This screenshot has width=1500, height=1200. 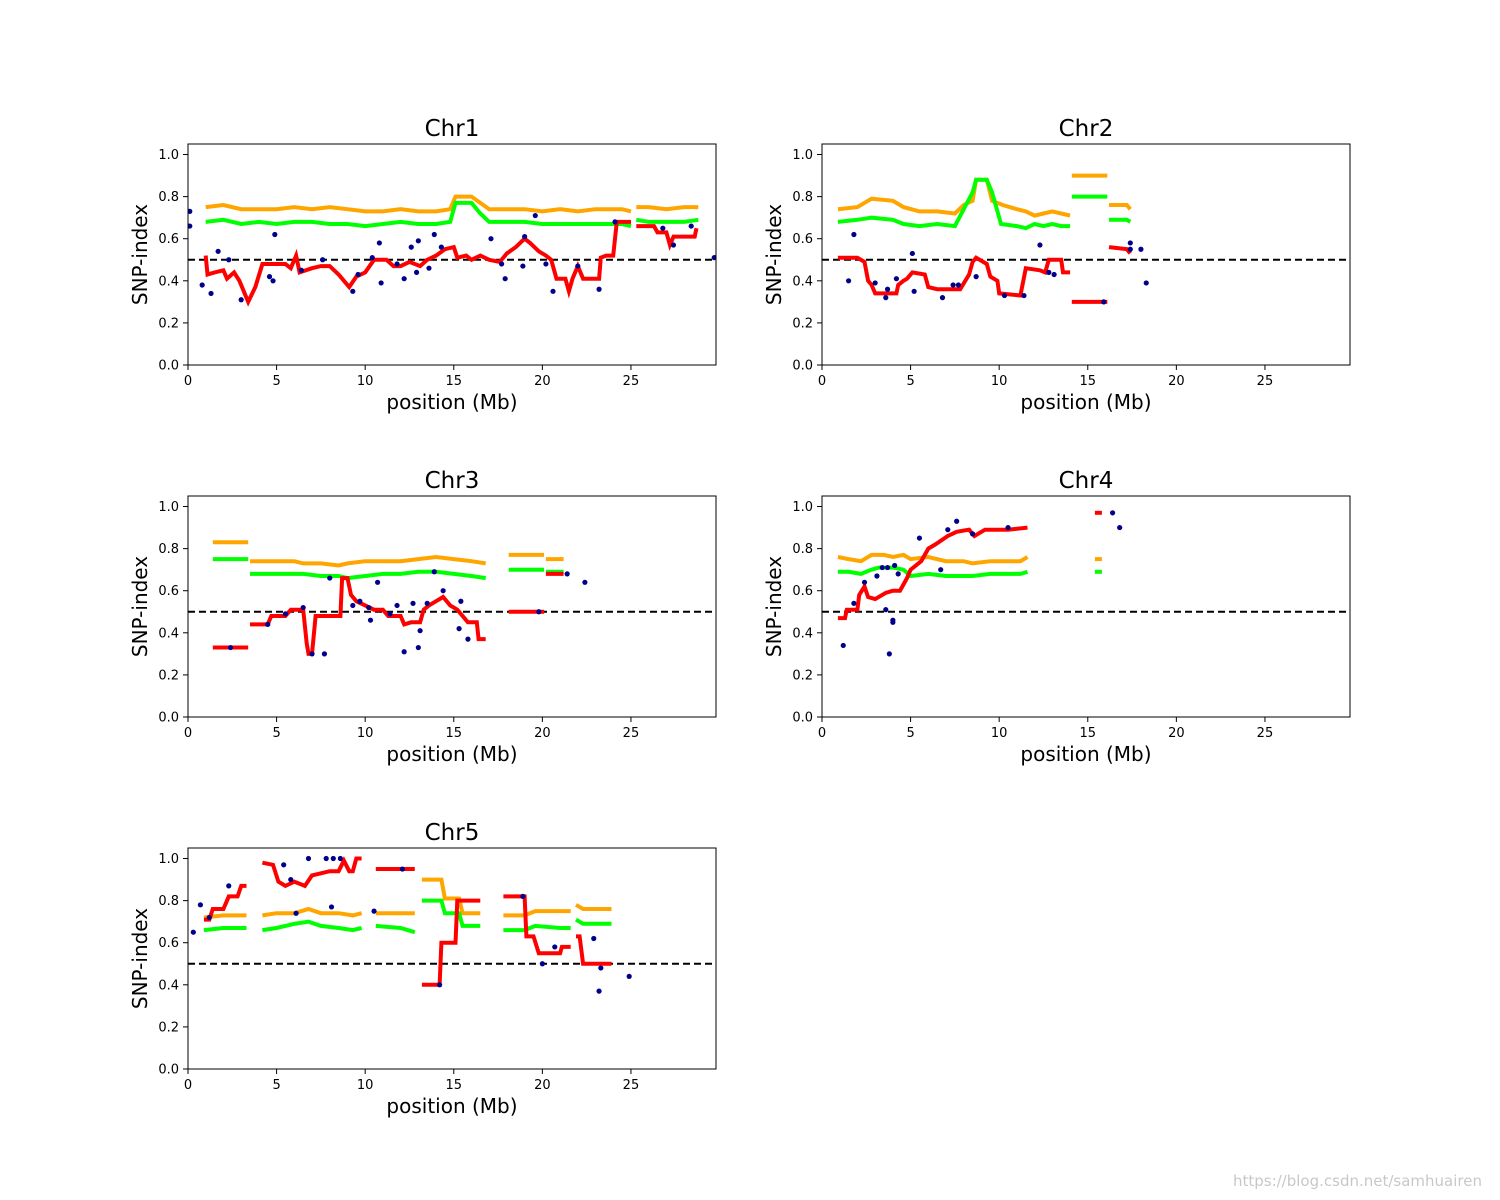 What do you see at coordinates (774, 606) in the screenshot?
I see `y-axis-label: SNP-index` at bounding box center [774, 606].